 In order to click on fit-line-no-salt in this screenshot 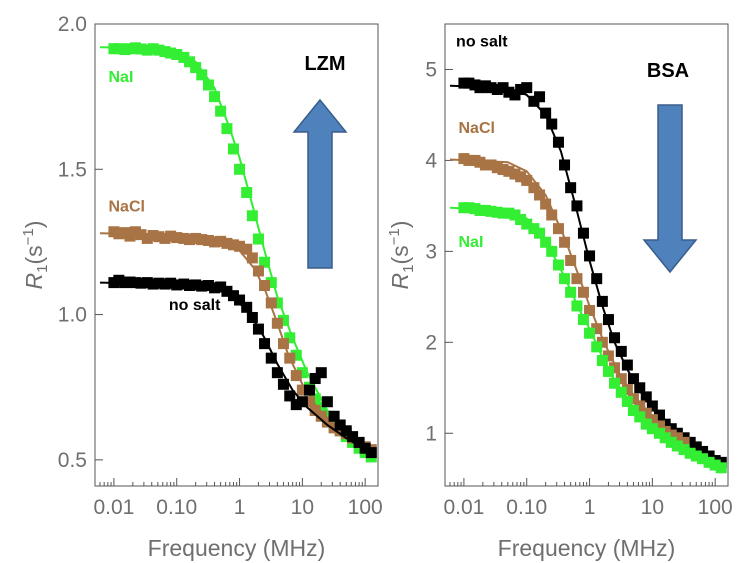, I will do `click(238, 369)`.